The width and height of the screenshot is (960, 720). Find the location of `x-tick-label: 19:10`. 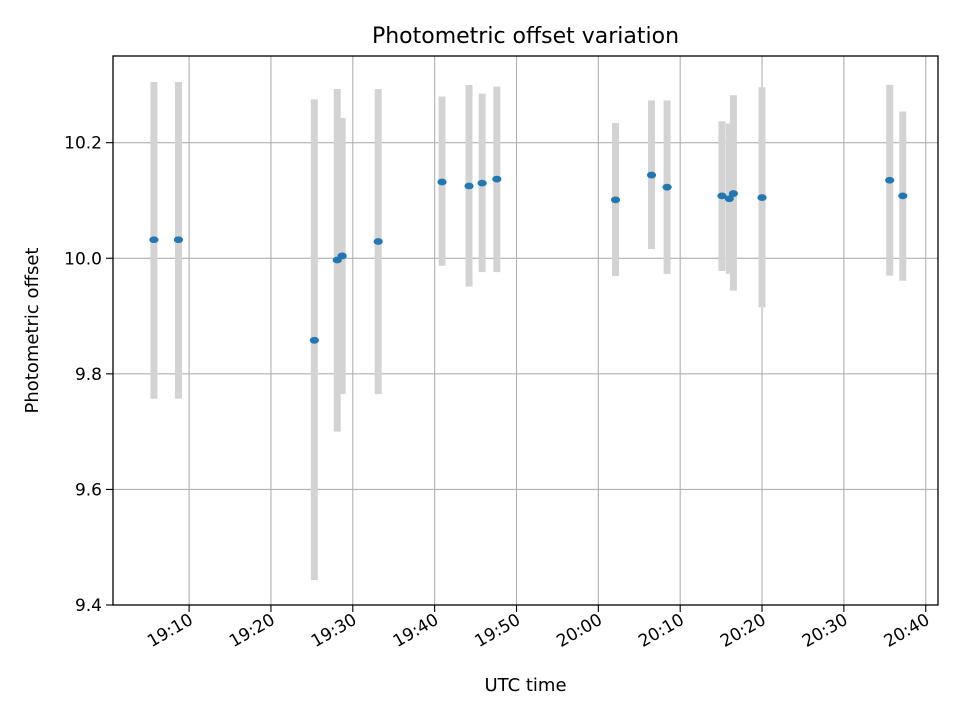

x-tick-label: 19:10 is located at coordinates (170, 631).